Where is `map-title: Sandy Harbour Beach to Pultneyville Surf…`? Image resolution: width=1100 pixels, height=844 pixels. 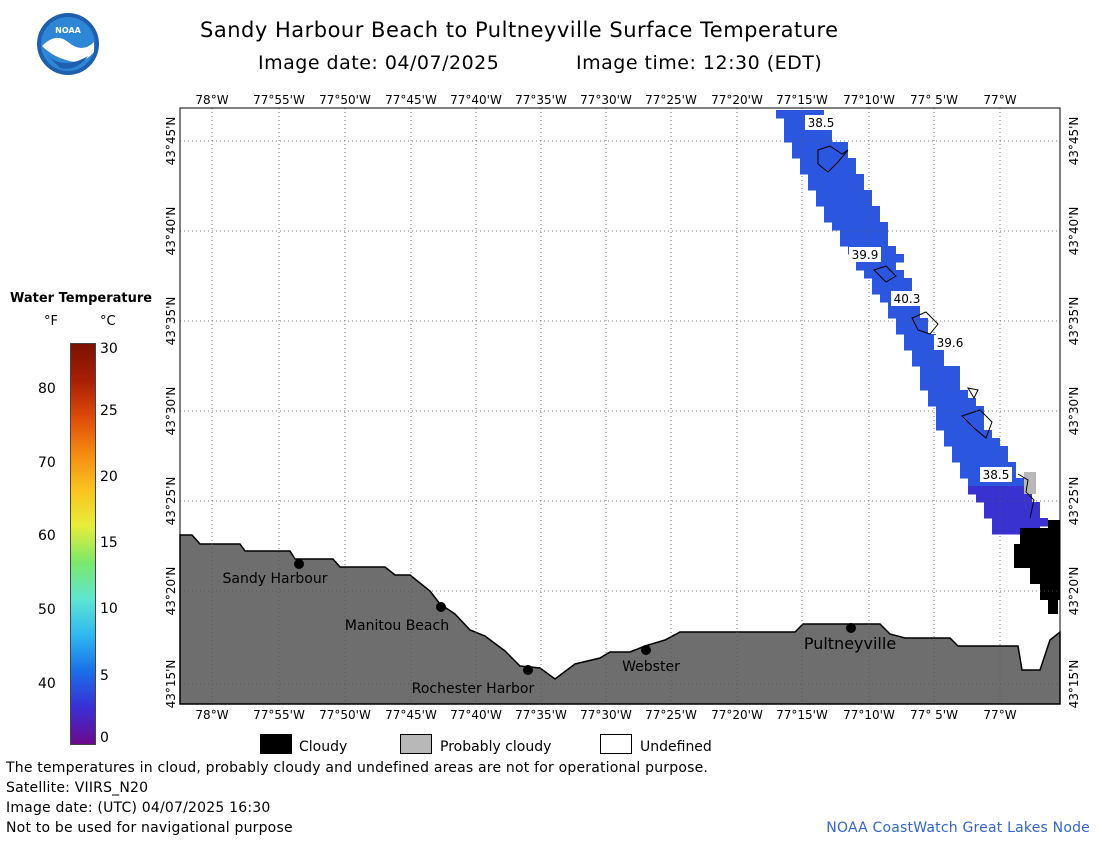 map-title: Sandy Harbour Beach to Pultneyville Surf… is located at coordinates (519, 30).